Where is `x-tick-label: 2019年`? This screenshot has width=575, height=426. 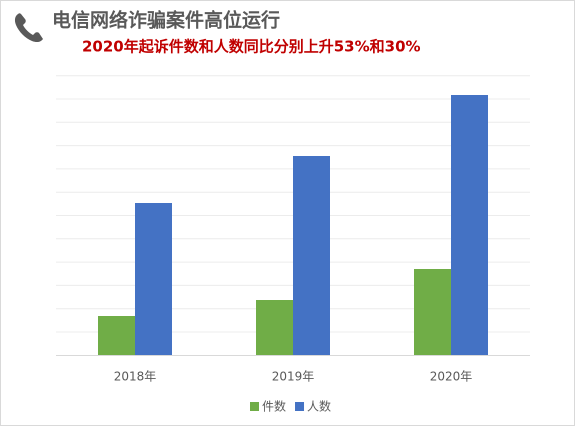 x-tick-label: 2019年 is located at coordinates (293, 377).